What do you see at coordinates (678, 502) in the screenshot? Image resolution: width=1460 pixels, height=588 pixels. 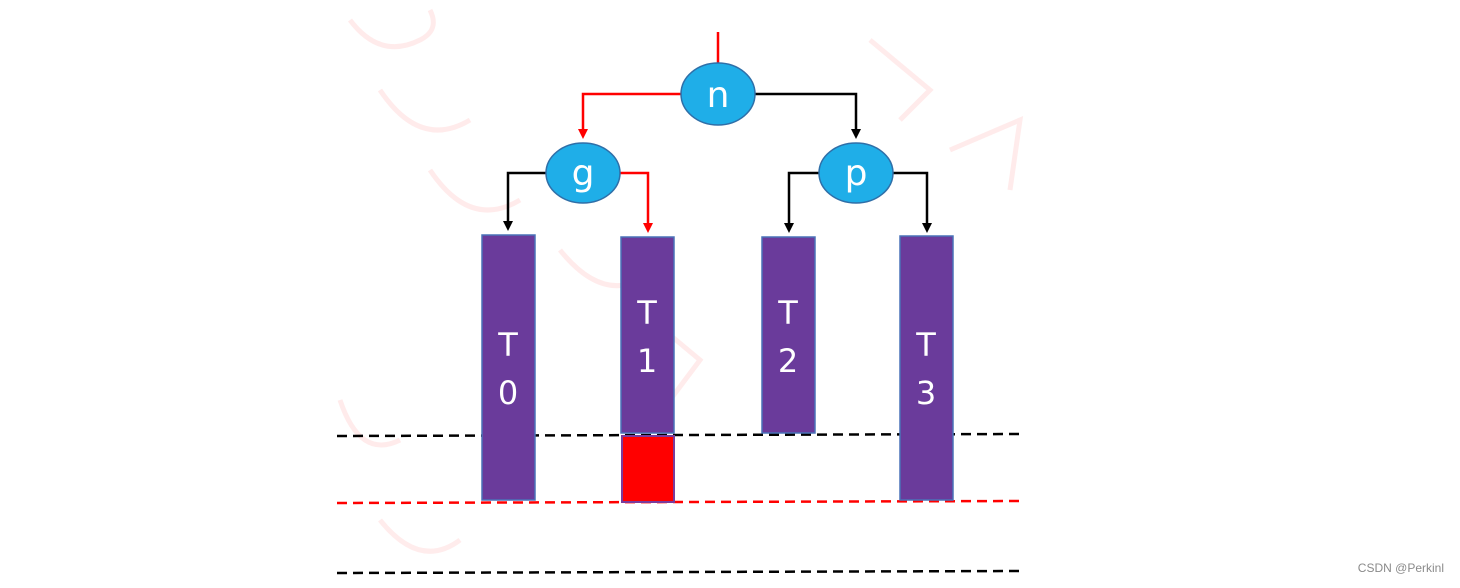 I see `dashed-line-red` at bounding box center [678, 502].